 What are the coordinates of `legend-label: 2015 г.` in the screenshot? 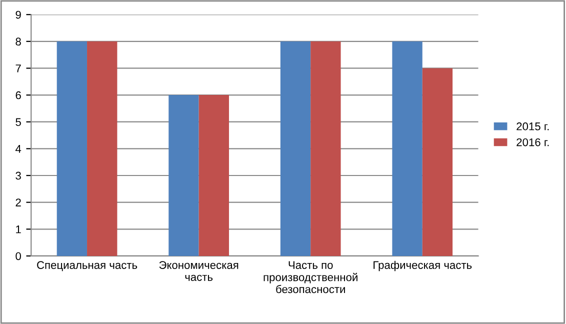 It's located at (532, 126).